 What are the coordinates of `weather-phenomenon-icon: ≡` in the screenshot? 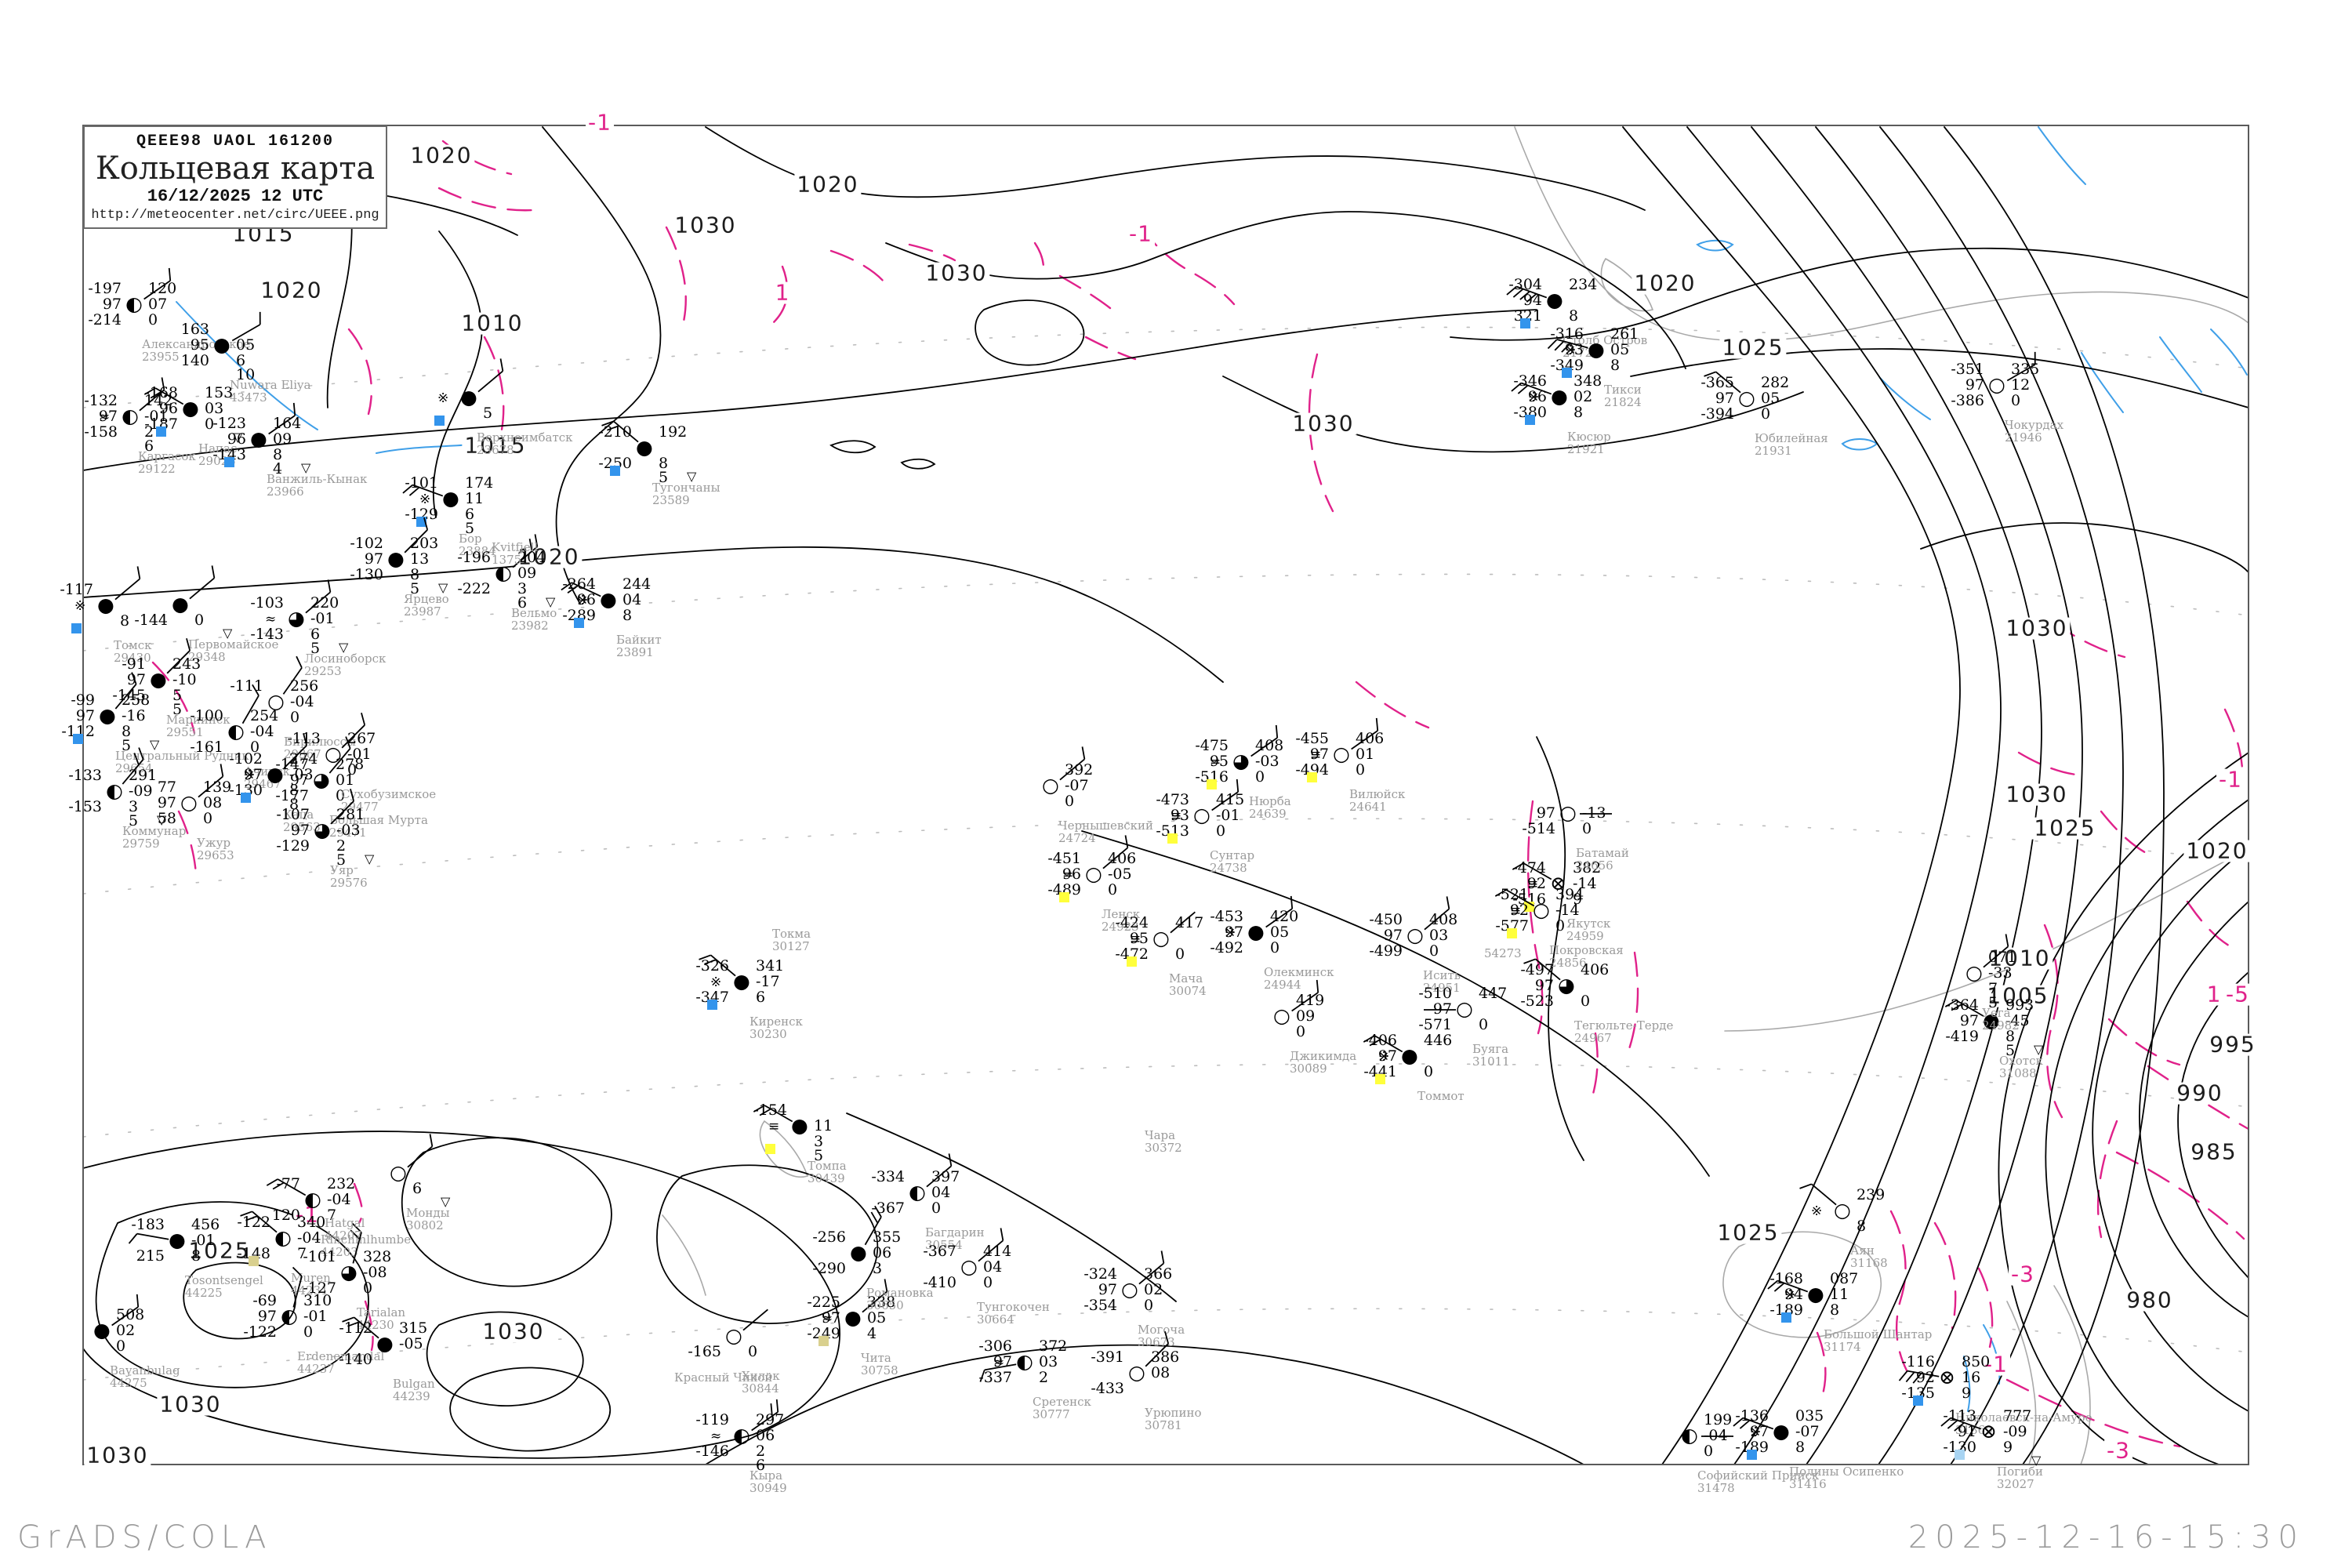 It's located at (1516, 911).